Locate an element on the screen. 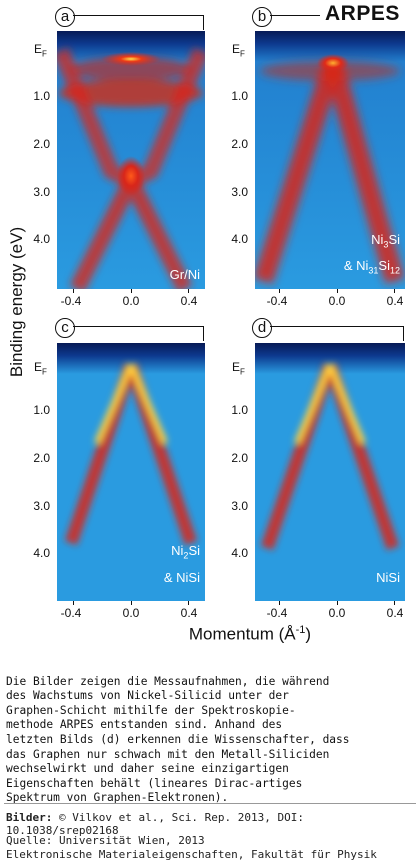 Image resolution: width=420 pixels, height=866 pixels. ytick-d-4: 4.0 is located at coordinates (239, 553).